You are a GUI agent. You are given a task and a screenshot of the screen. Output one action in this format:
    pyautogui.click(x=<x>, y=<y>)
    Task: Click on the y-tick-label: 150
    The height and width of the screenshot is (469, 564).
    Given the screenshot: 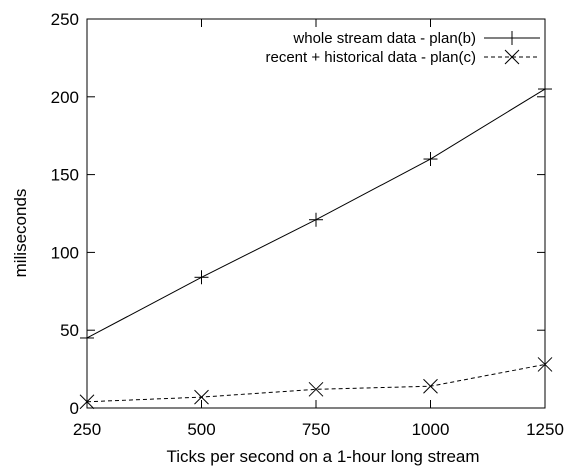 What is the action you would take?
    pyautogui.click(x=65, y=175)
    